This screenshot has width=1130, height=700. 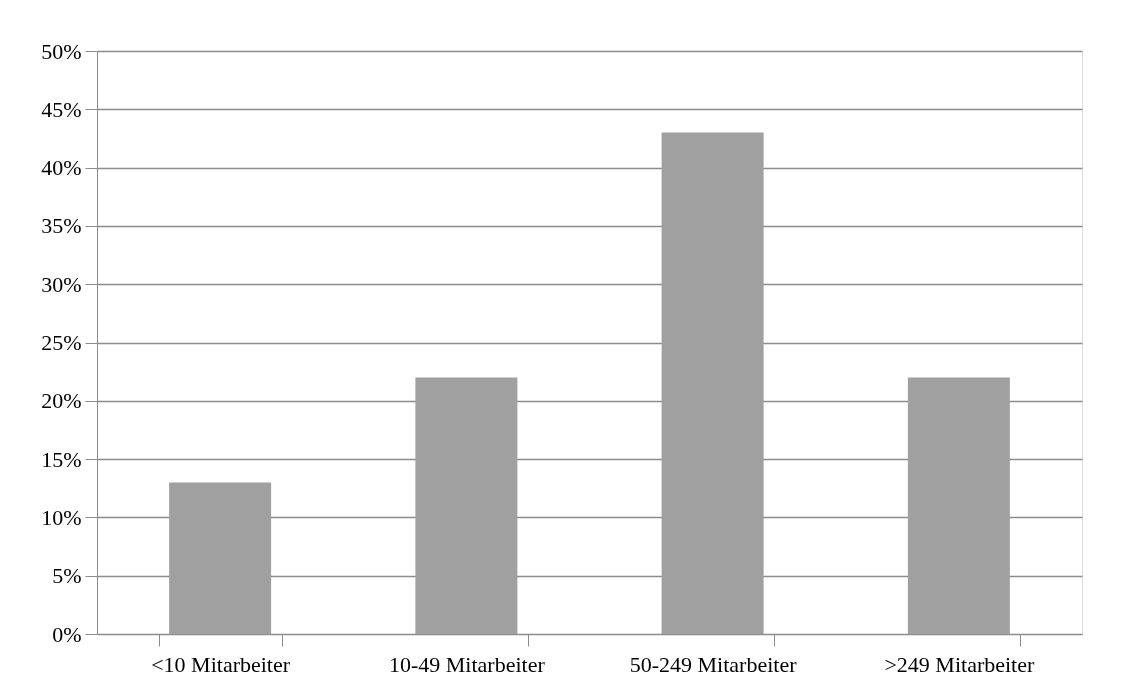 I want to click on y-tick-label: 40%, so click(x=61, y=168).